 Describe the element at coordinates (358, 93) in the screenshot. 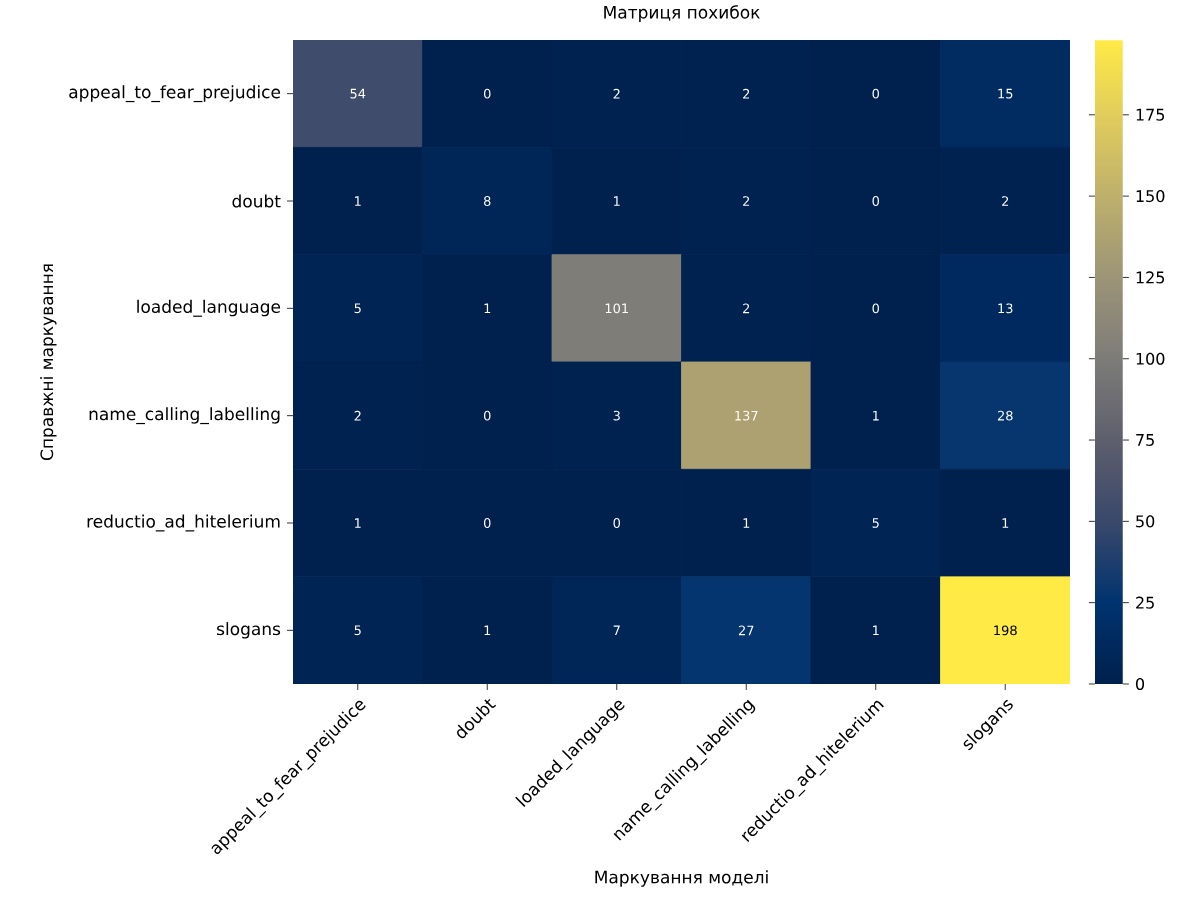

I see `data-label: 54` at that location.